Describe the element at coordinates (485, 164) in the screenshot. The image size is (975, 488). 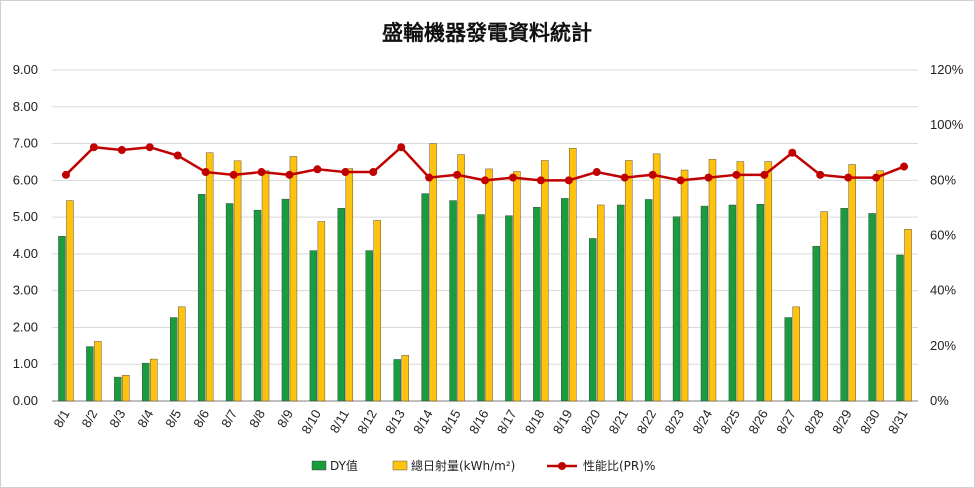
I see `pr-line` at that location.